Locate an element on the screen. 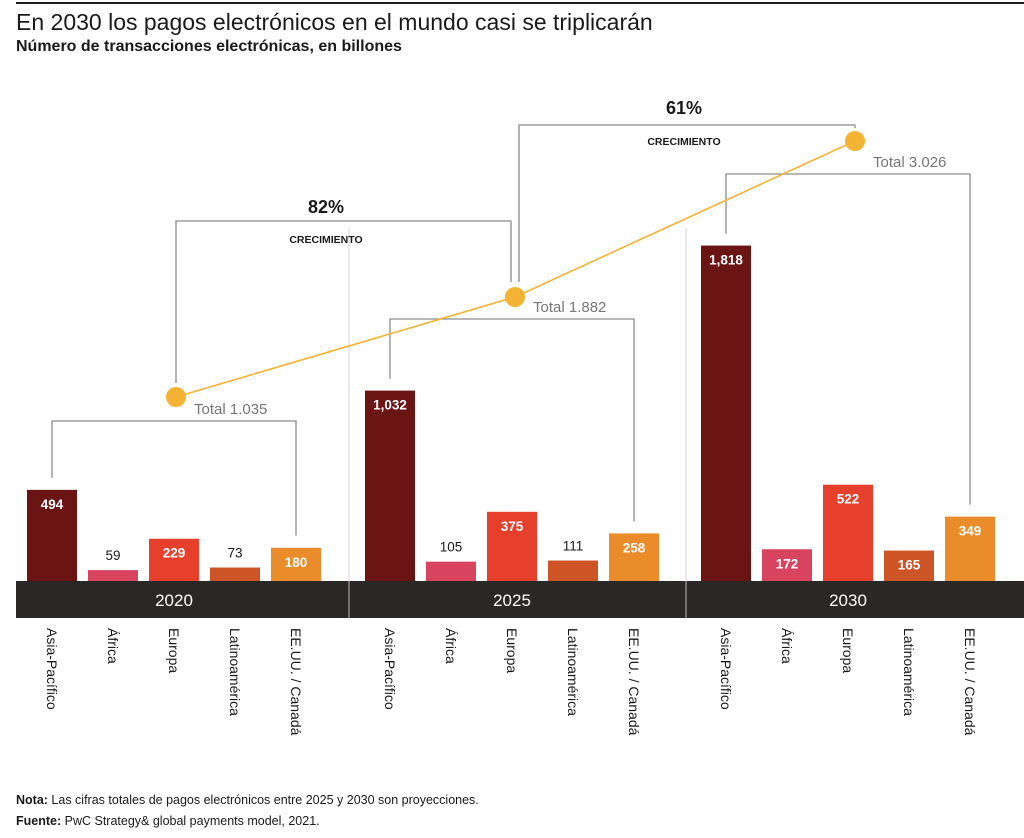 The image size is (1024, 838). bar-value-label: 1,818 is located at coordinates (726, 260).